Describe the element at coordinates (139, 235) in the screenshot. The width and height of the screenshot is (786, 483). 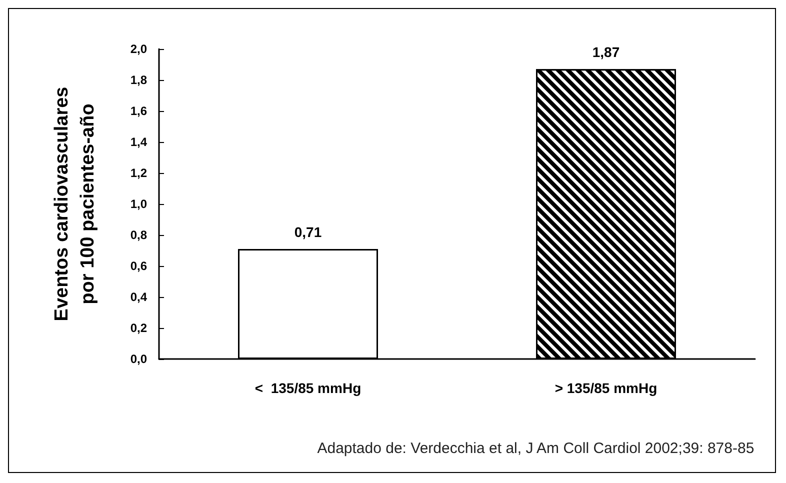
I see `y-tick-label: 0,8` at that location.